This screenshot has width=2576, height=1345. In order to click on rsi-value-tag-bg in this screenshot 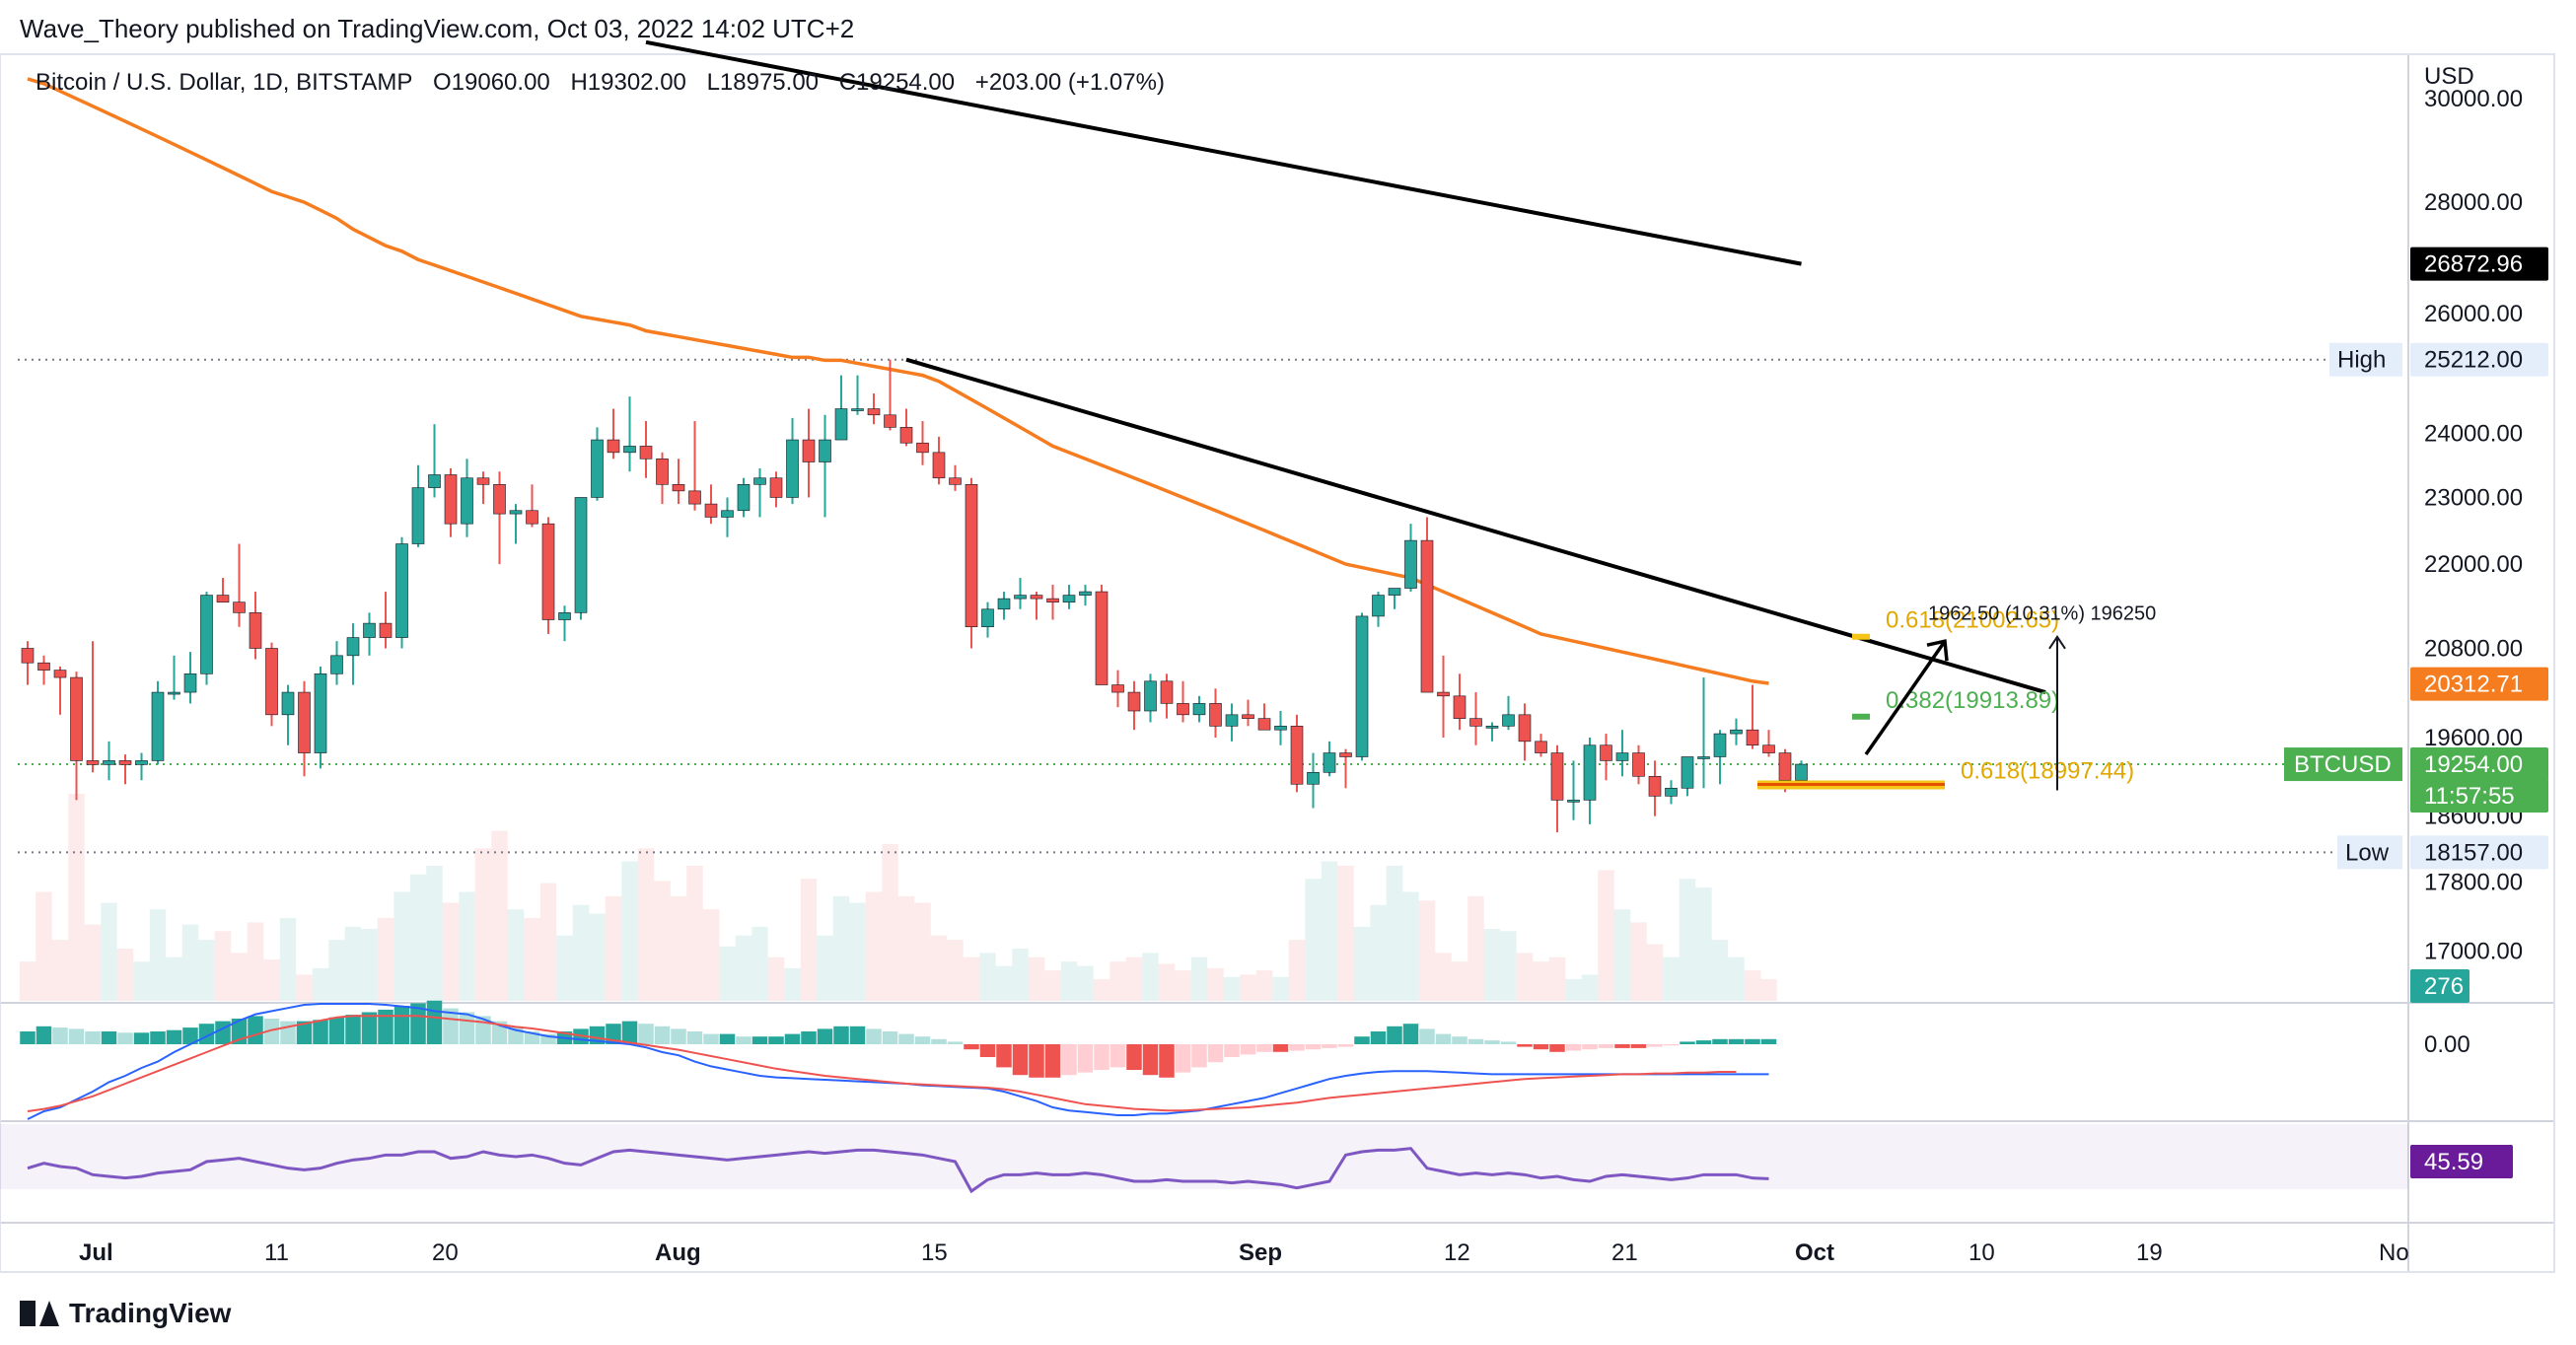, I will do `click(2461, 1161)`.